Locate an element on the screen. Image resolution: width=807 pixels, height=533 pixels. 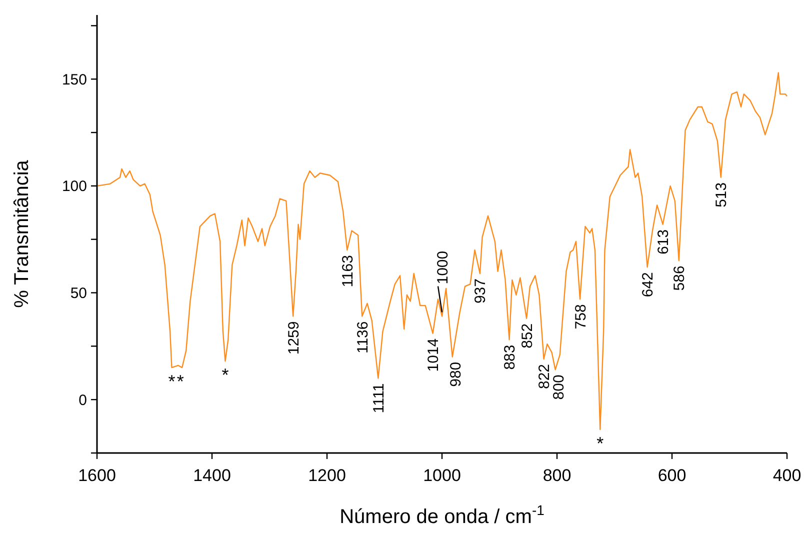
annotation: 613 is located at coordinates (663, 241).